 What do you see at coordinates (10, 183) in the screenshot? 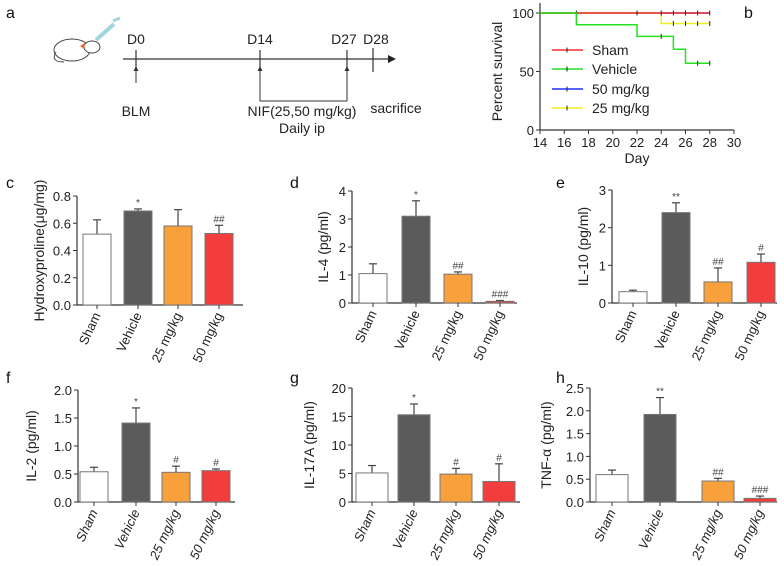
I see `panel-label-c: c` at bounding box center [10, 183].